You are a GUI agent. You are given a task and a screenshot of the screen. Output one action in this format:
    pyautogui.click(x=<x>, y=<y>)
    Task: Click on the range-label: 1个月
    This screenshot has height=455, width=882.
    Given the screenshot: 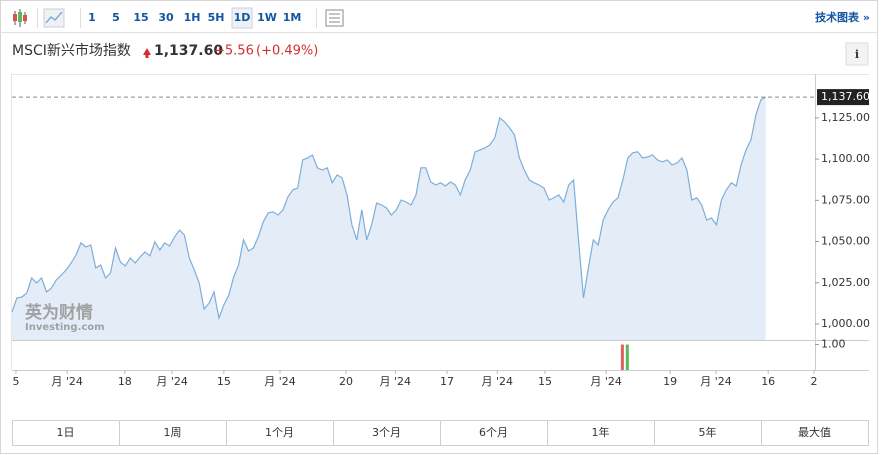 What is the action you would take?
    pyautogui.click(x=279, y=432)
    